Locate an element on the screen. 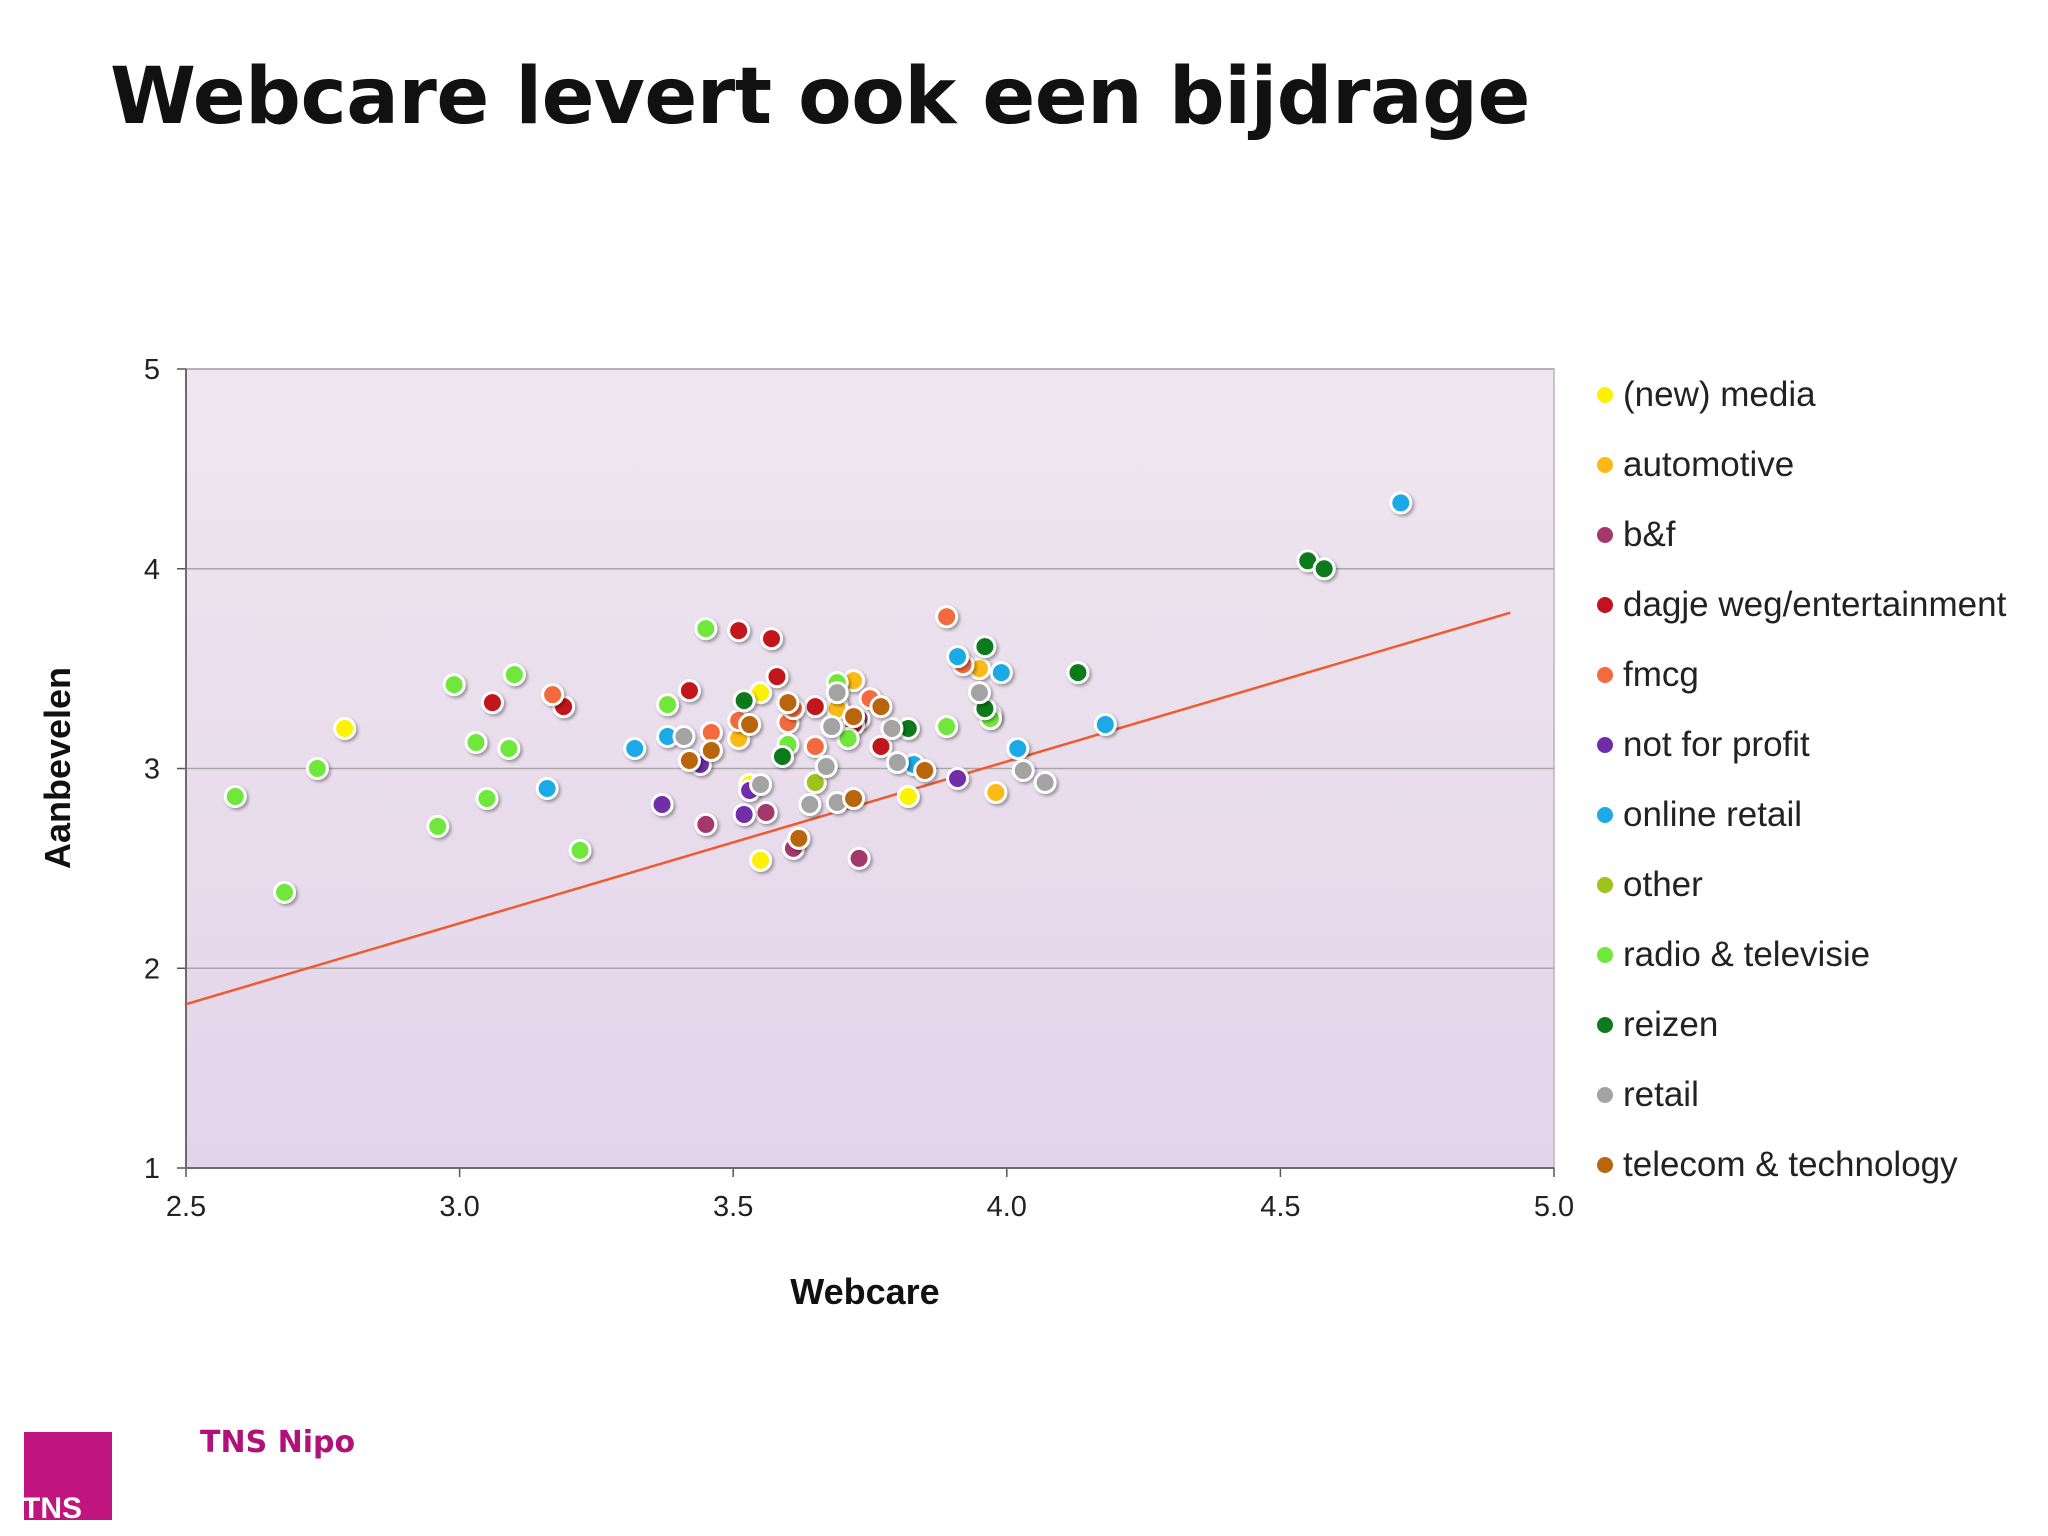 This screenshot has height=1536, width=2048. y-tick-label: 3 is located at coordinates (152, 770).